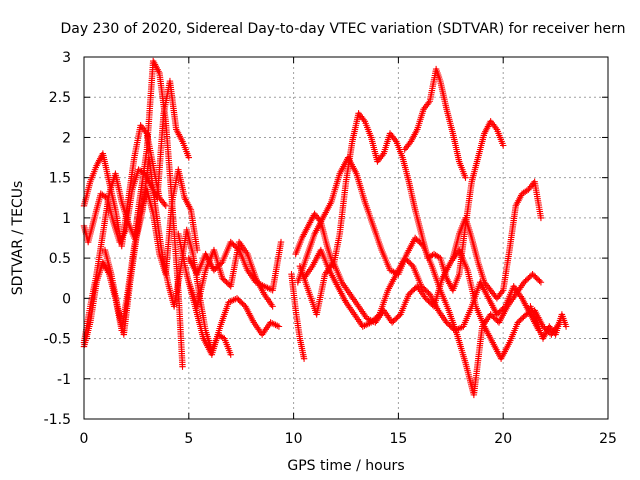 This screenshot has height=480, width=640. Describe the element at coordinates (398, 439) in the screenshot. I see `x-tick-label: 15` at that location.